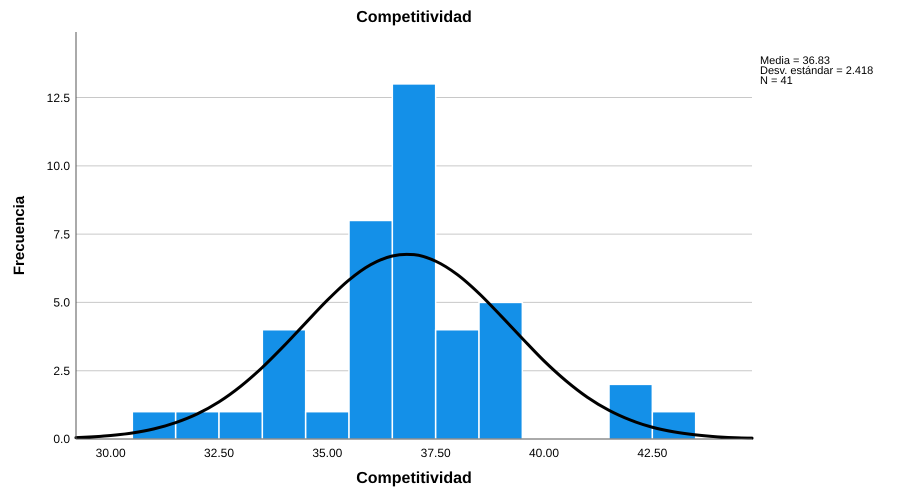 The height and width of the screenshot is (491, 898). Describe the element at coordinates (61, 439) in the screenshot. I see `y-tick-label: 0.0` at that location.